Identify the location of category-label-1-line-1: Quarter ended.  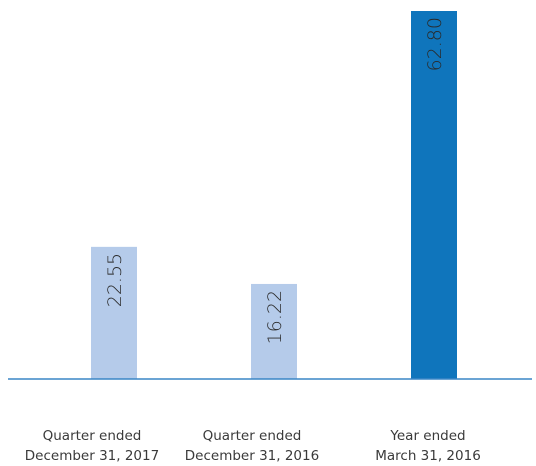
(92, 436).